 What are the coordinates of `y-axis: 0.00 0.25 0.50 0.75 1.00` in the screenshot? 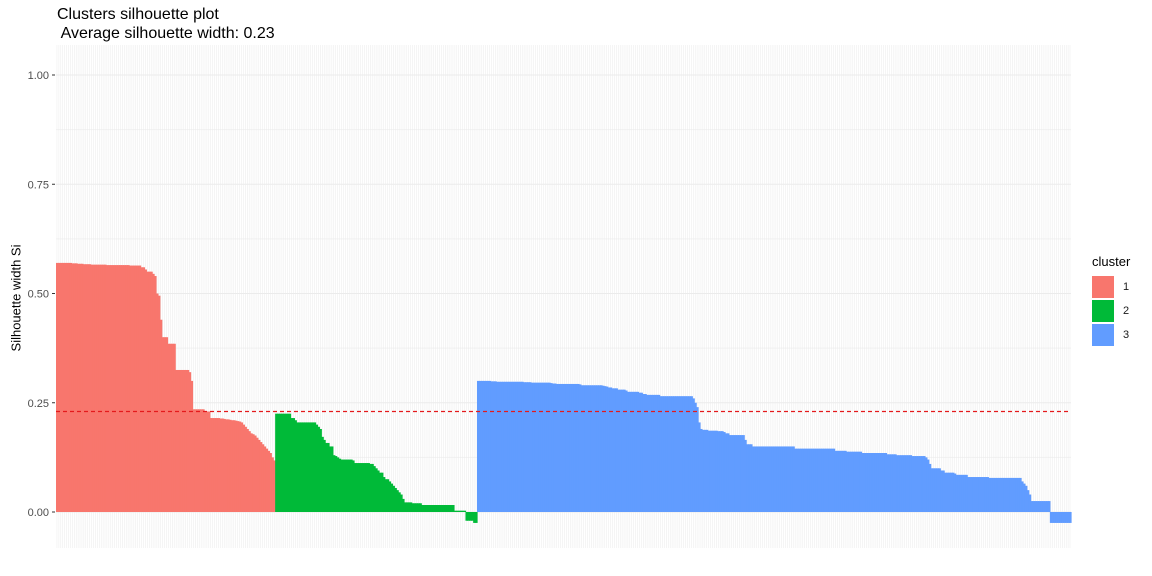 It's located at (41, 294).